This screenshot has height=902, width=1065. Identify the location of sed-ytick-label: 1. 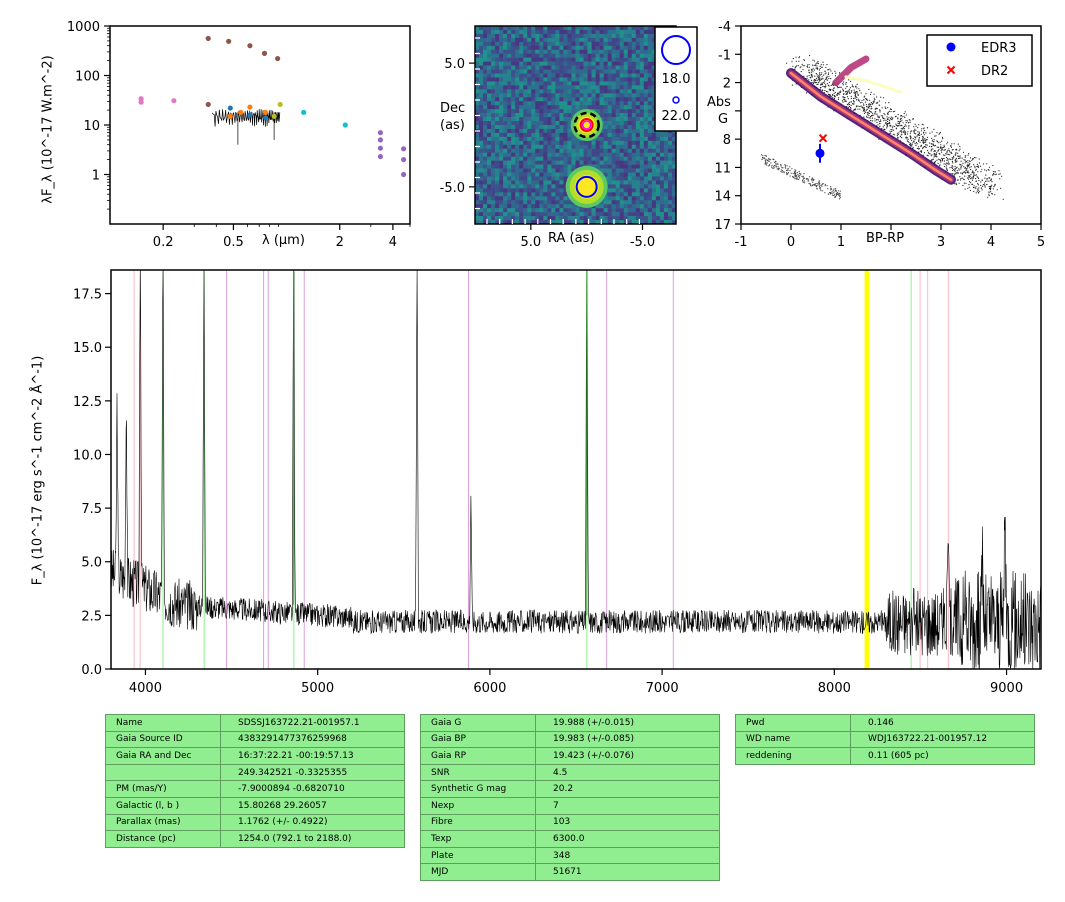
(96, 176).